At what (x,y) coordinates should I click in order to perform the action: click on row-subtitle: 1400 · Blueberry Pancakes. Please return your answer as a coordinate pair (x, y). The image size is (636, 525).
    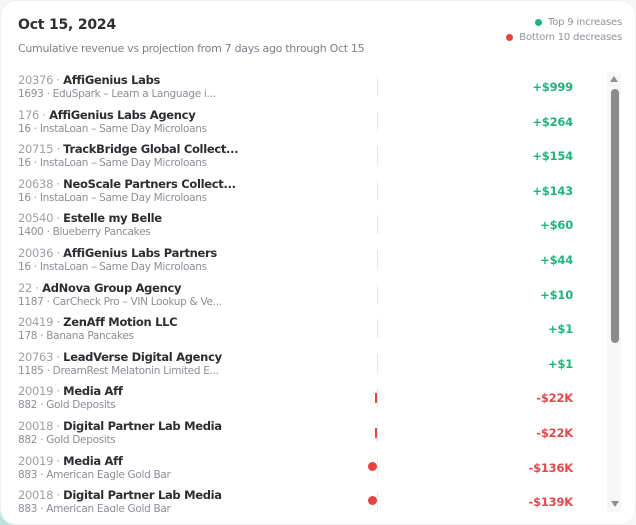
    Looking at the image, I should click on (84, 232).